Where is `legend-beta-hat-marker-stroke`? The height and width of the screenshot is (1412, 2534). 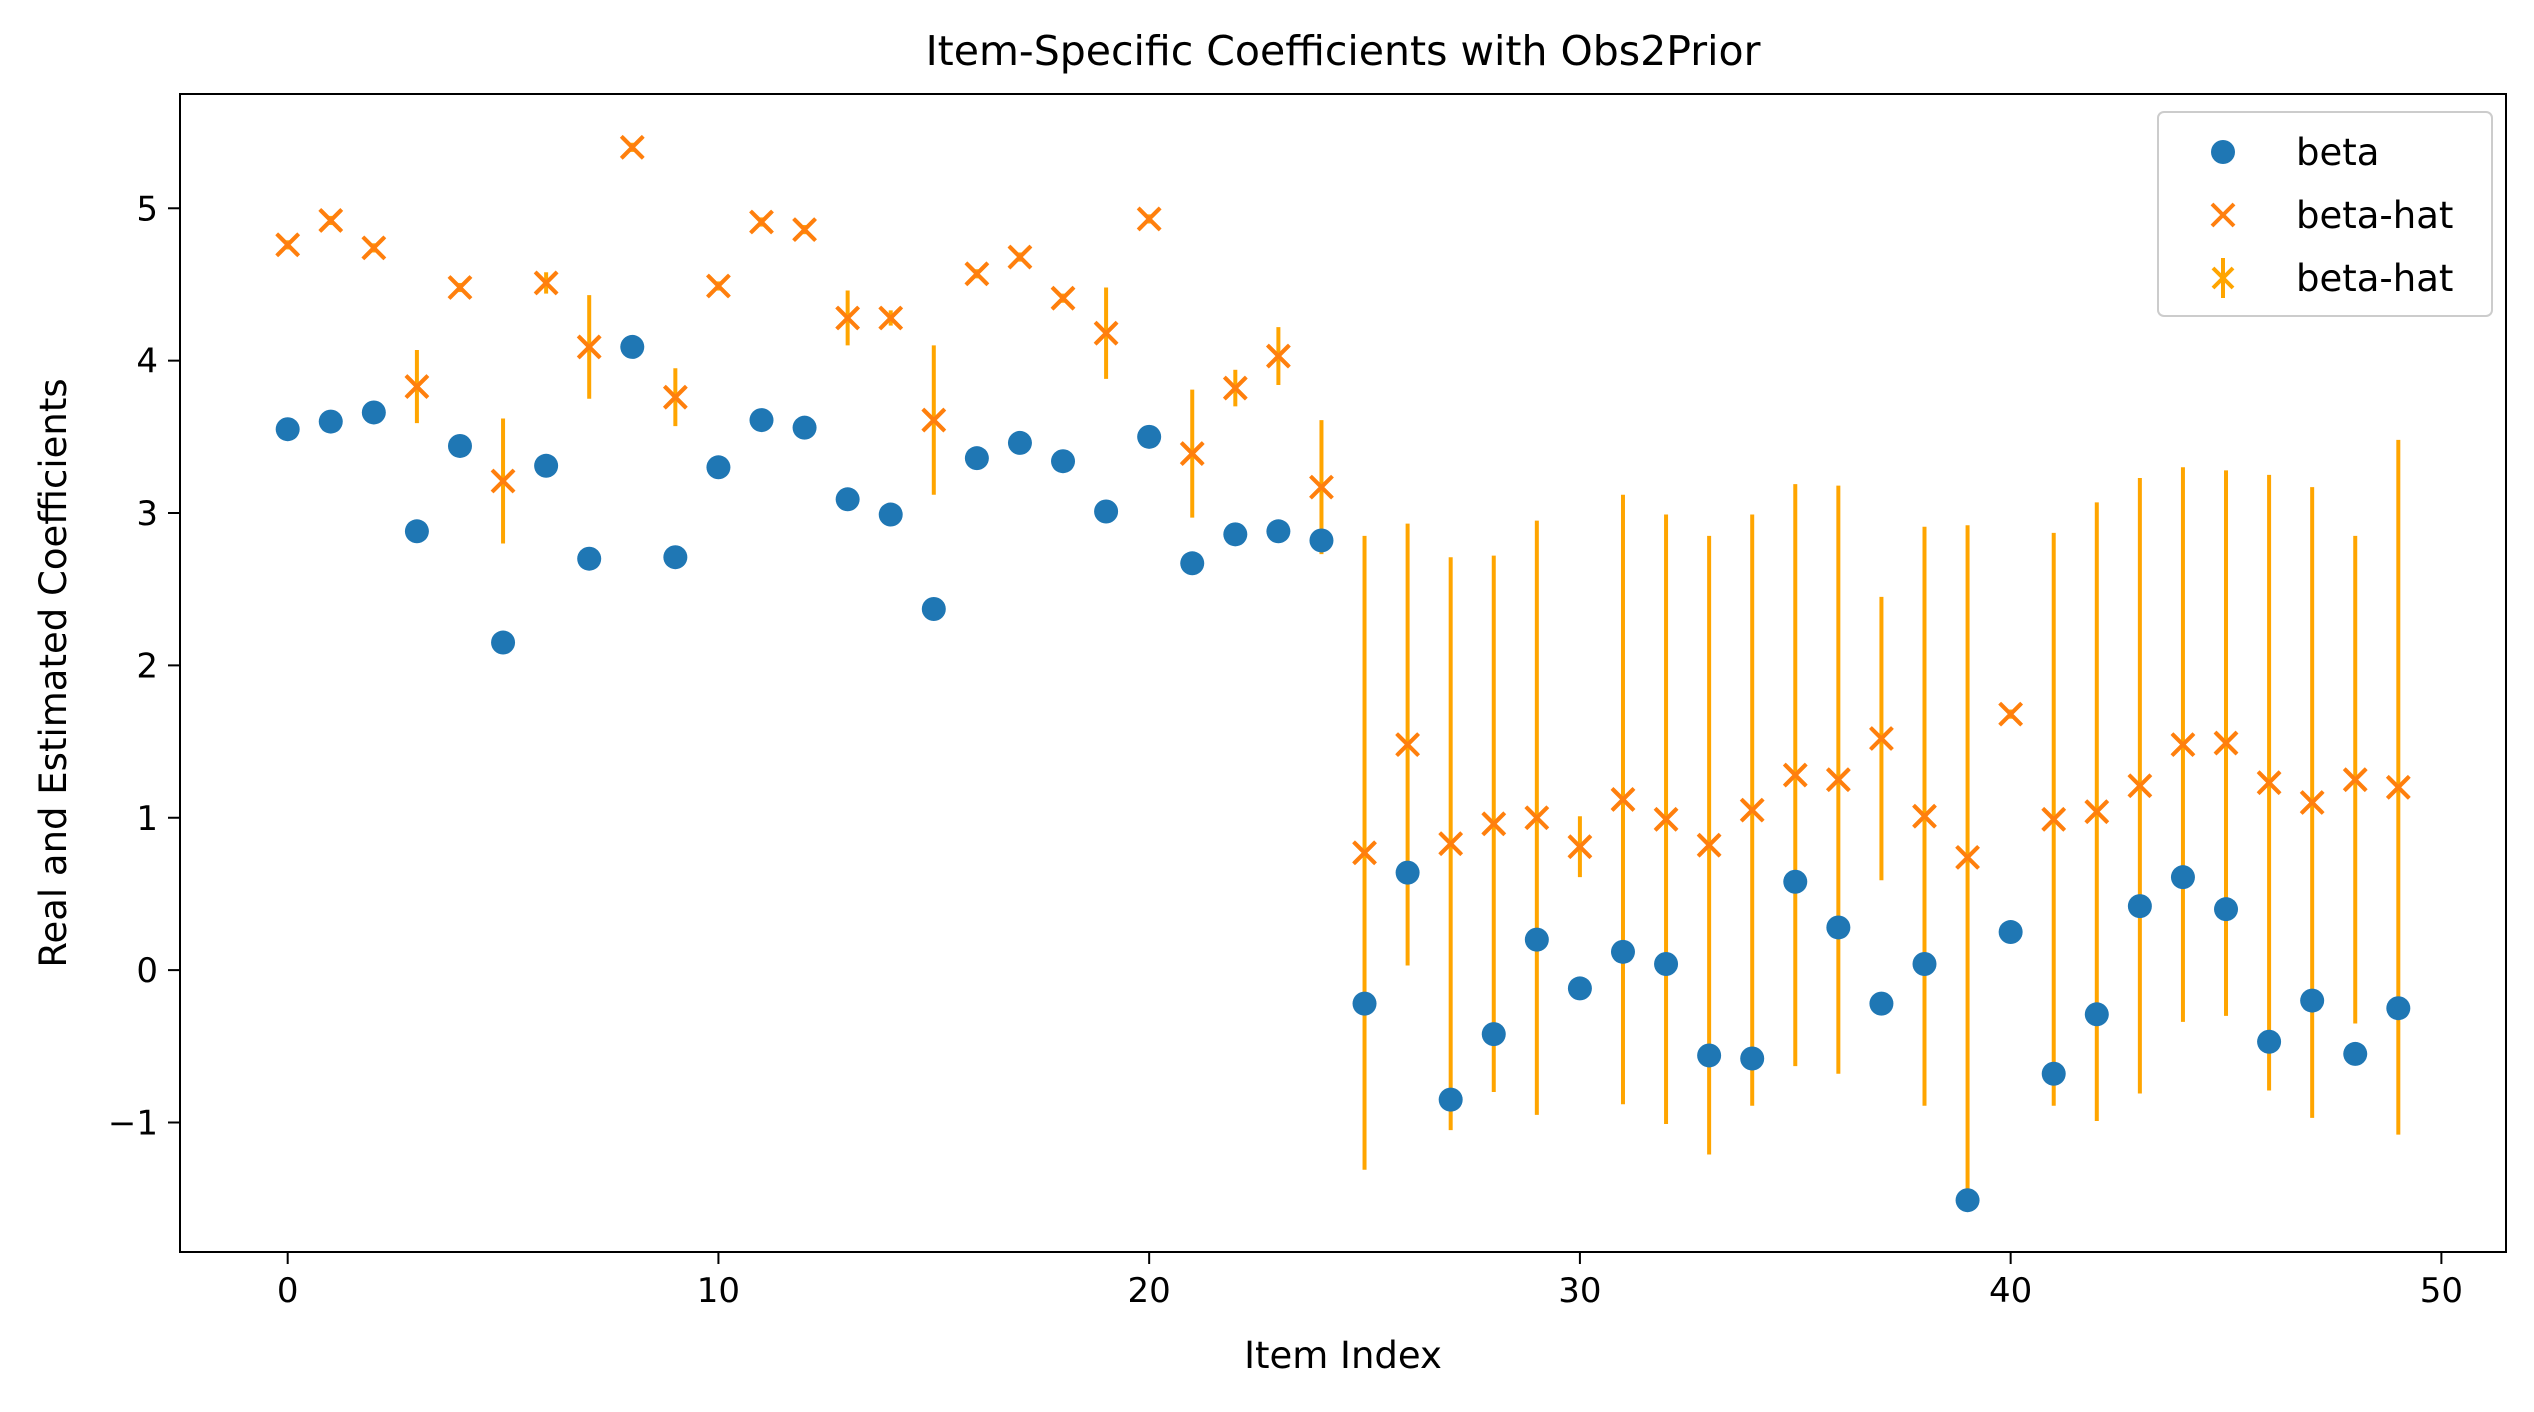 legend-beta-hat-marker-stroke is located at coordinates (2223, 215).